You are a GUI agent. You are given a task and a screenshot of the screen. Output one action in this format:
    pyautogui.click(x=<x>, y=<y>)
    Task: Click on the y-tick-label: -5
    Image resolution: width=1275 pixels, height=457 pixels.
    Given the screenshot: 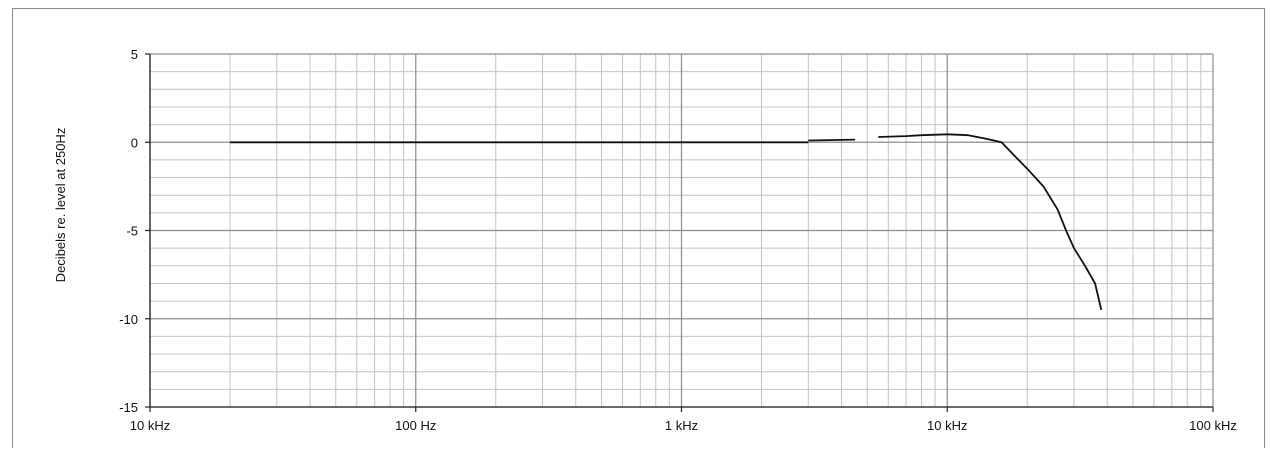 What is the action you would take?
    pyautogui.click(x=132, y=231)
    